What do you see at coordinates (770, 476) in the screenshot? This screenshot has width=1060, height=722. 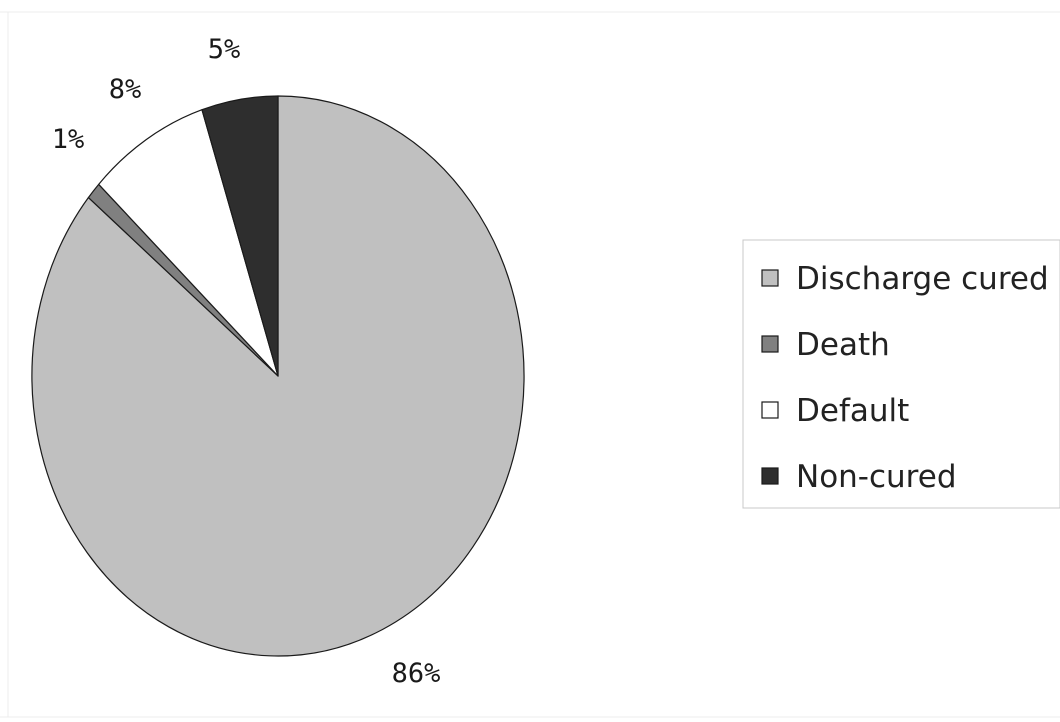 I see `legend-swatch-non-cured` at bounding box center [770, 476].